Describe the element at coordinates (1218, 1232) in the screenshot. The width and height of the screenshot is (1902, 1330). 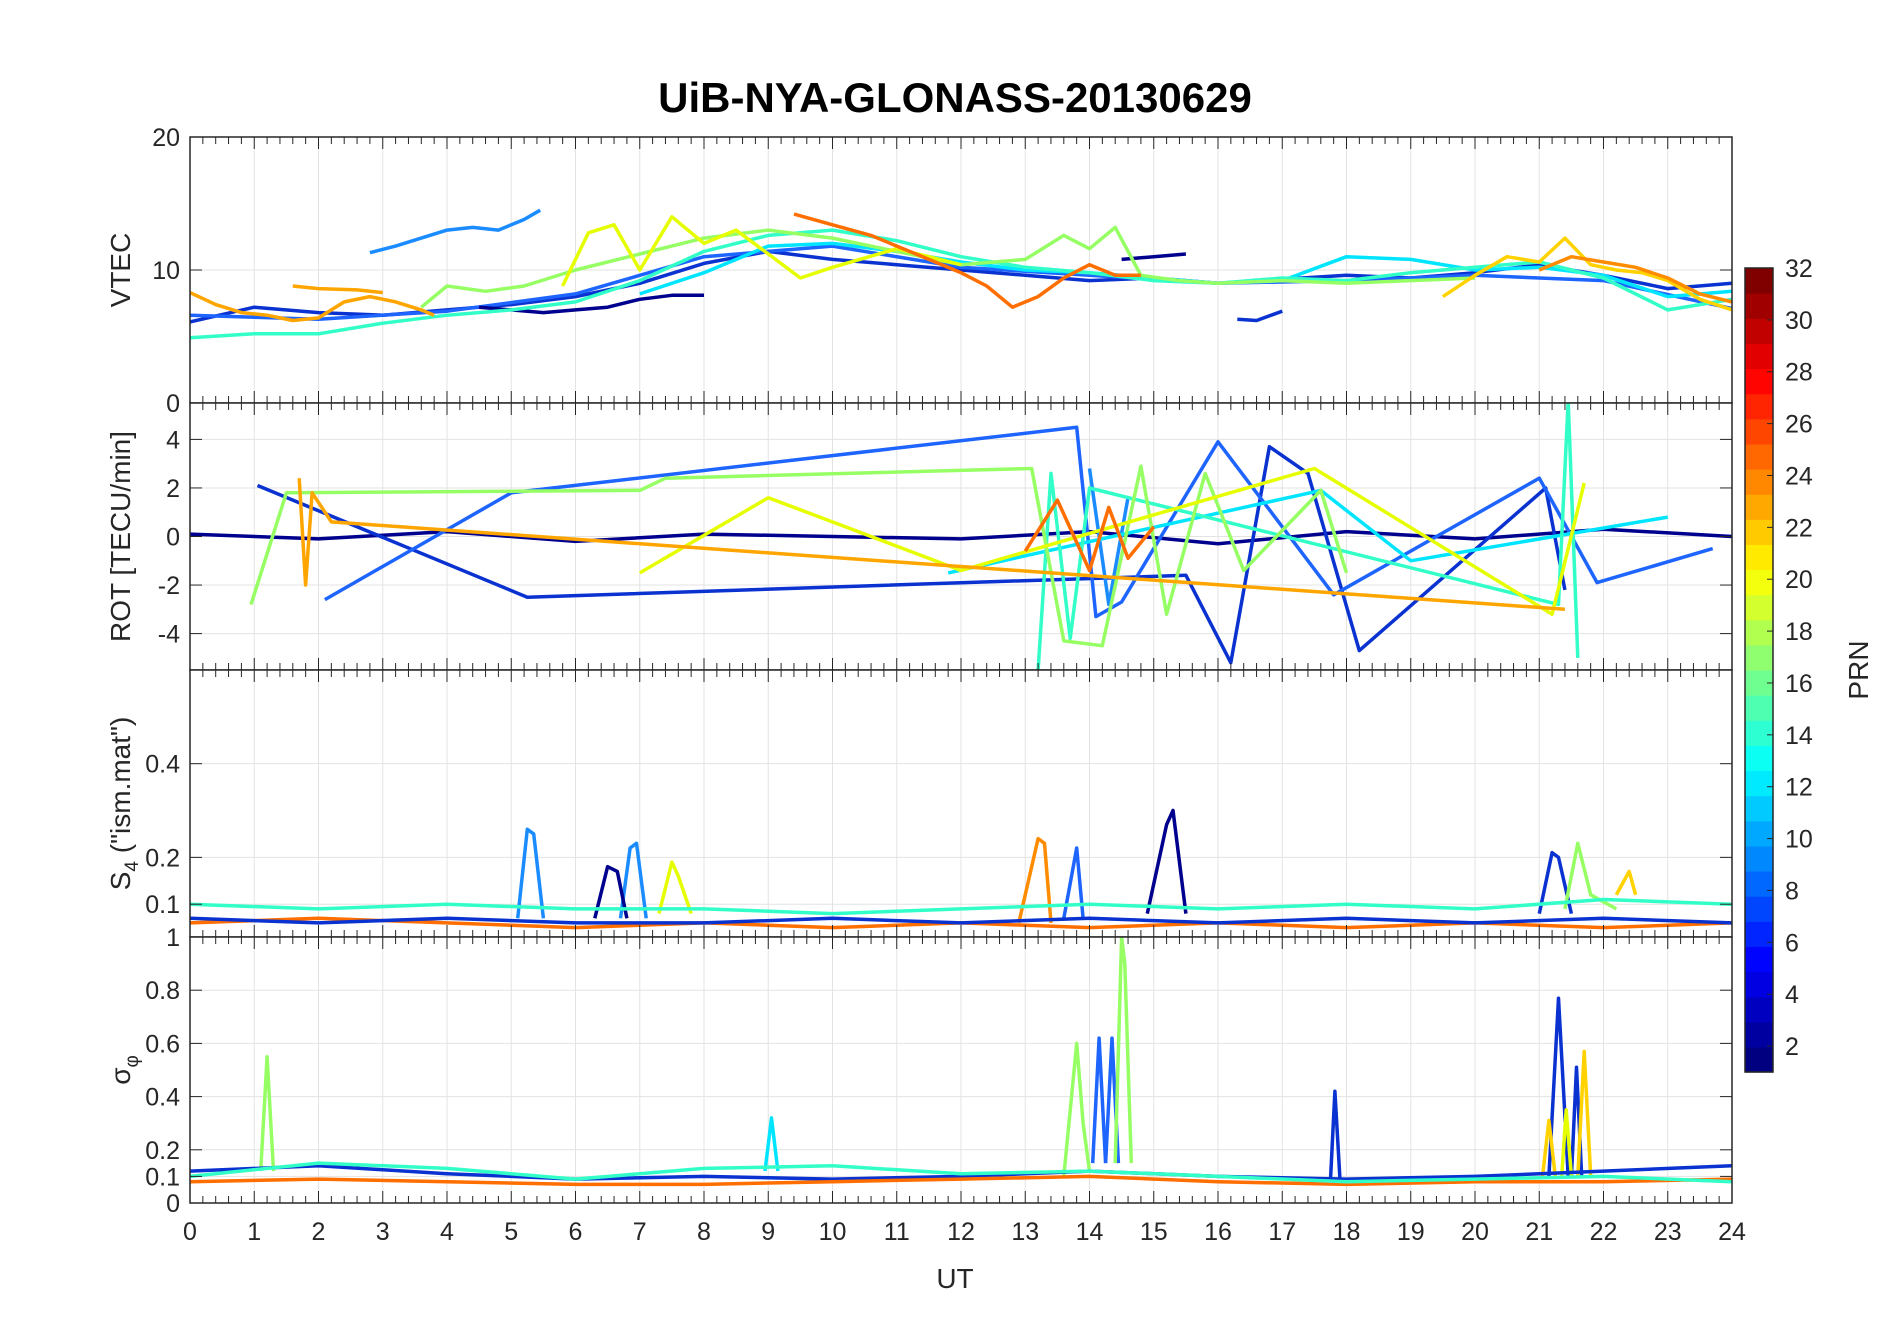
I see `x-tick-label: 16` at that location.